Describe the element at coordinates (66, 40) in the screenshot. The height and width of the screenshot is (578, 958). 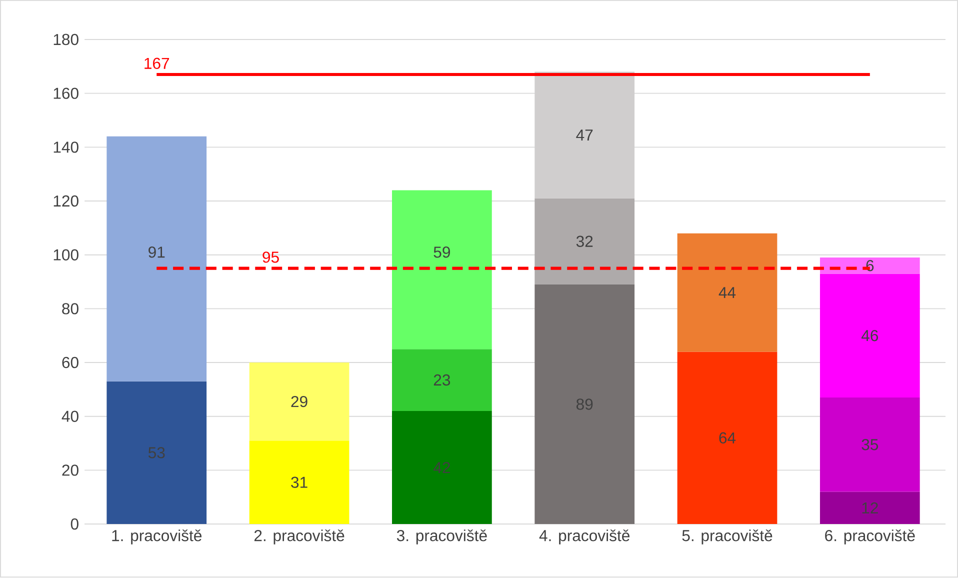
I see `y-tick-label: 180` at that location.